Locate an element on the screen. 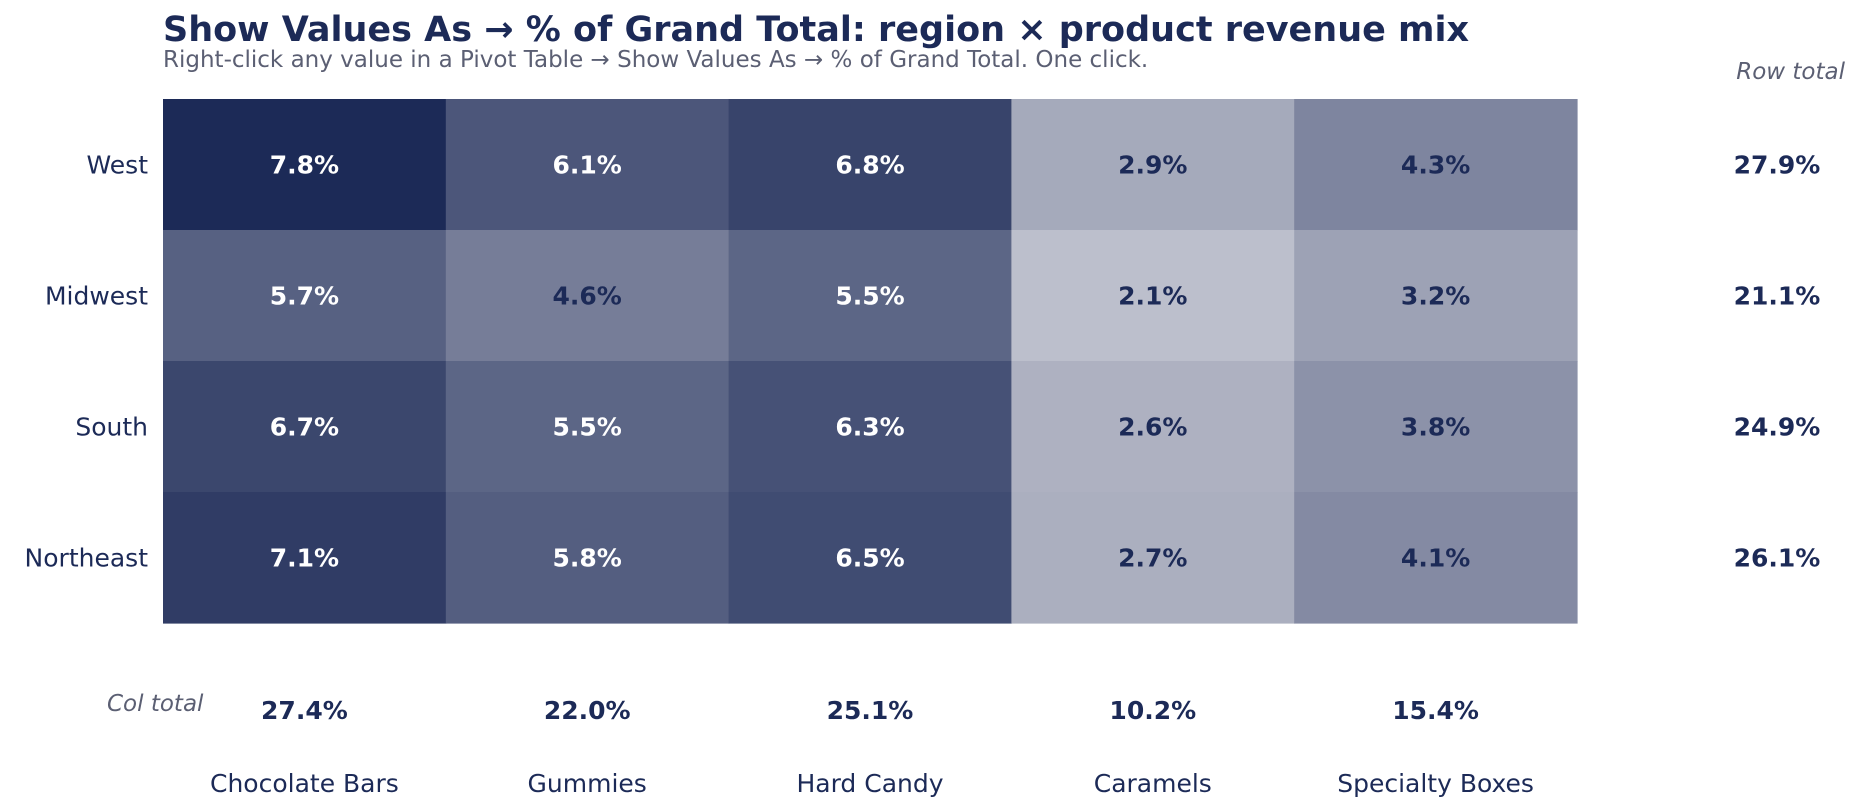 This screenshot has height=809, width=1869. cell-value-label: 6.7% is located at coordinates (304, 427).